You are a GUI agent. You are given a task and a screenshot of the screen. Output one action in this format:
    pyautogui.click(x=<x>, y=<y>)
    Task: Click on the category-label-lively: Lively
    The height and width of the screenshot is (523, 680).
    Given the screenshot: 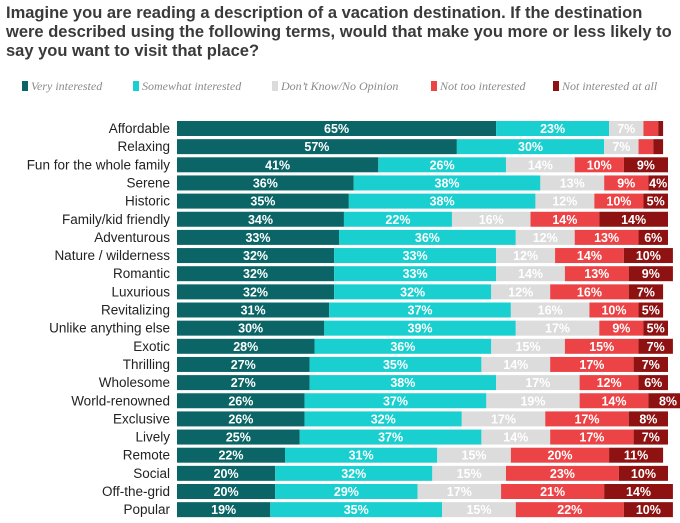 What is the action you would take?
    pyautogui.click(x=152, y=437)
    